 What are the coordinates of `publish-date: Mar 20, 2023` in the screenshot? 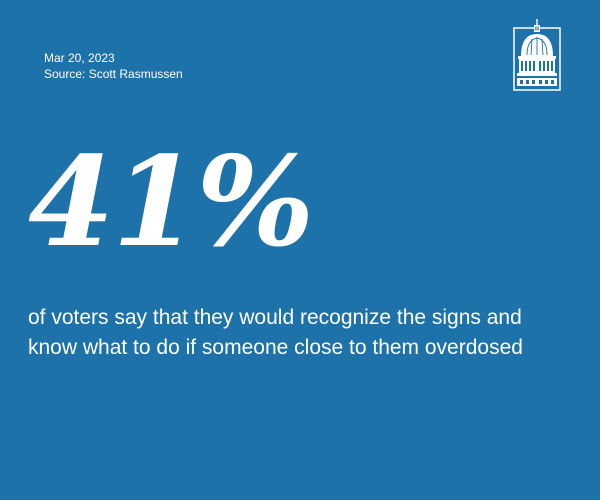 It's located at (79, 58).